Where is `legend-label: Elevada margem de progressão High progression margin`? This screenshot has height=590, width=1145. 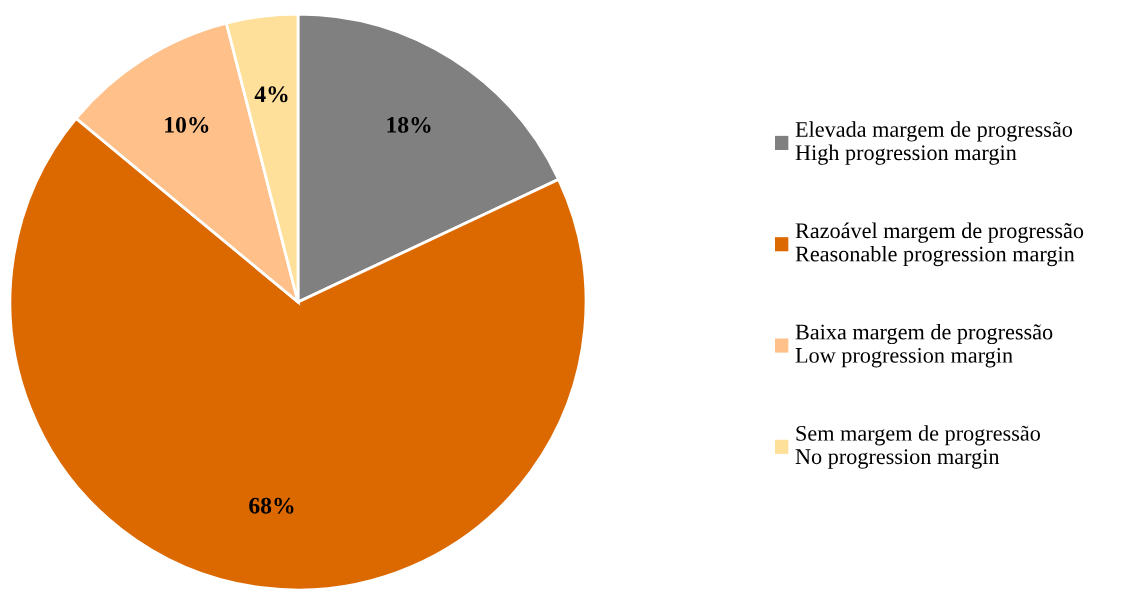 legend-label: Elevada margem de progressão High progression margin is located at coordinates (934, 143).